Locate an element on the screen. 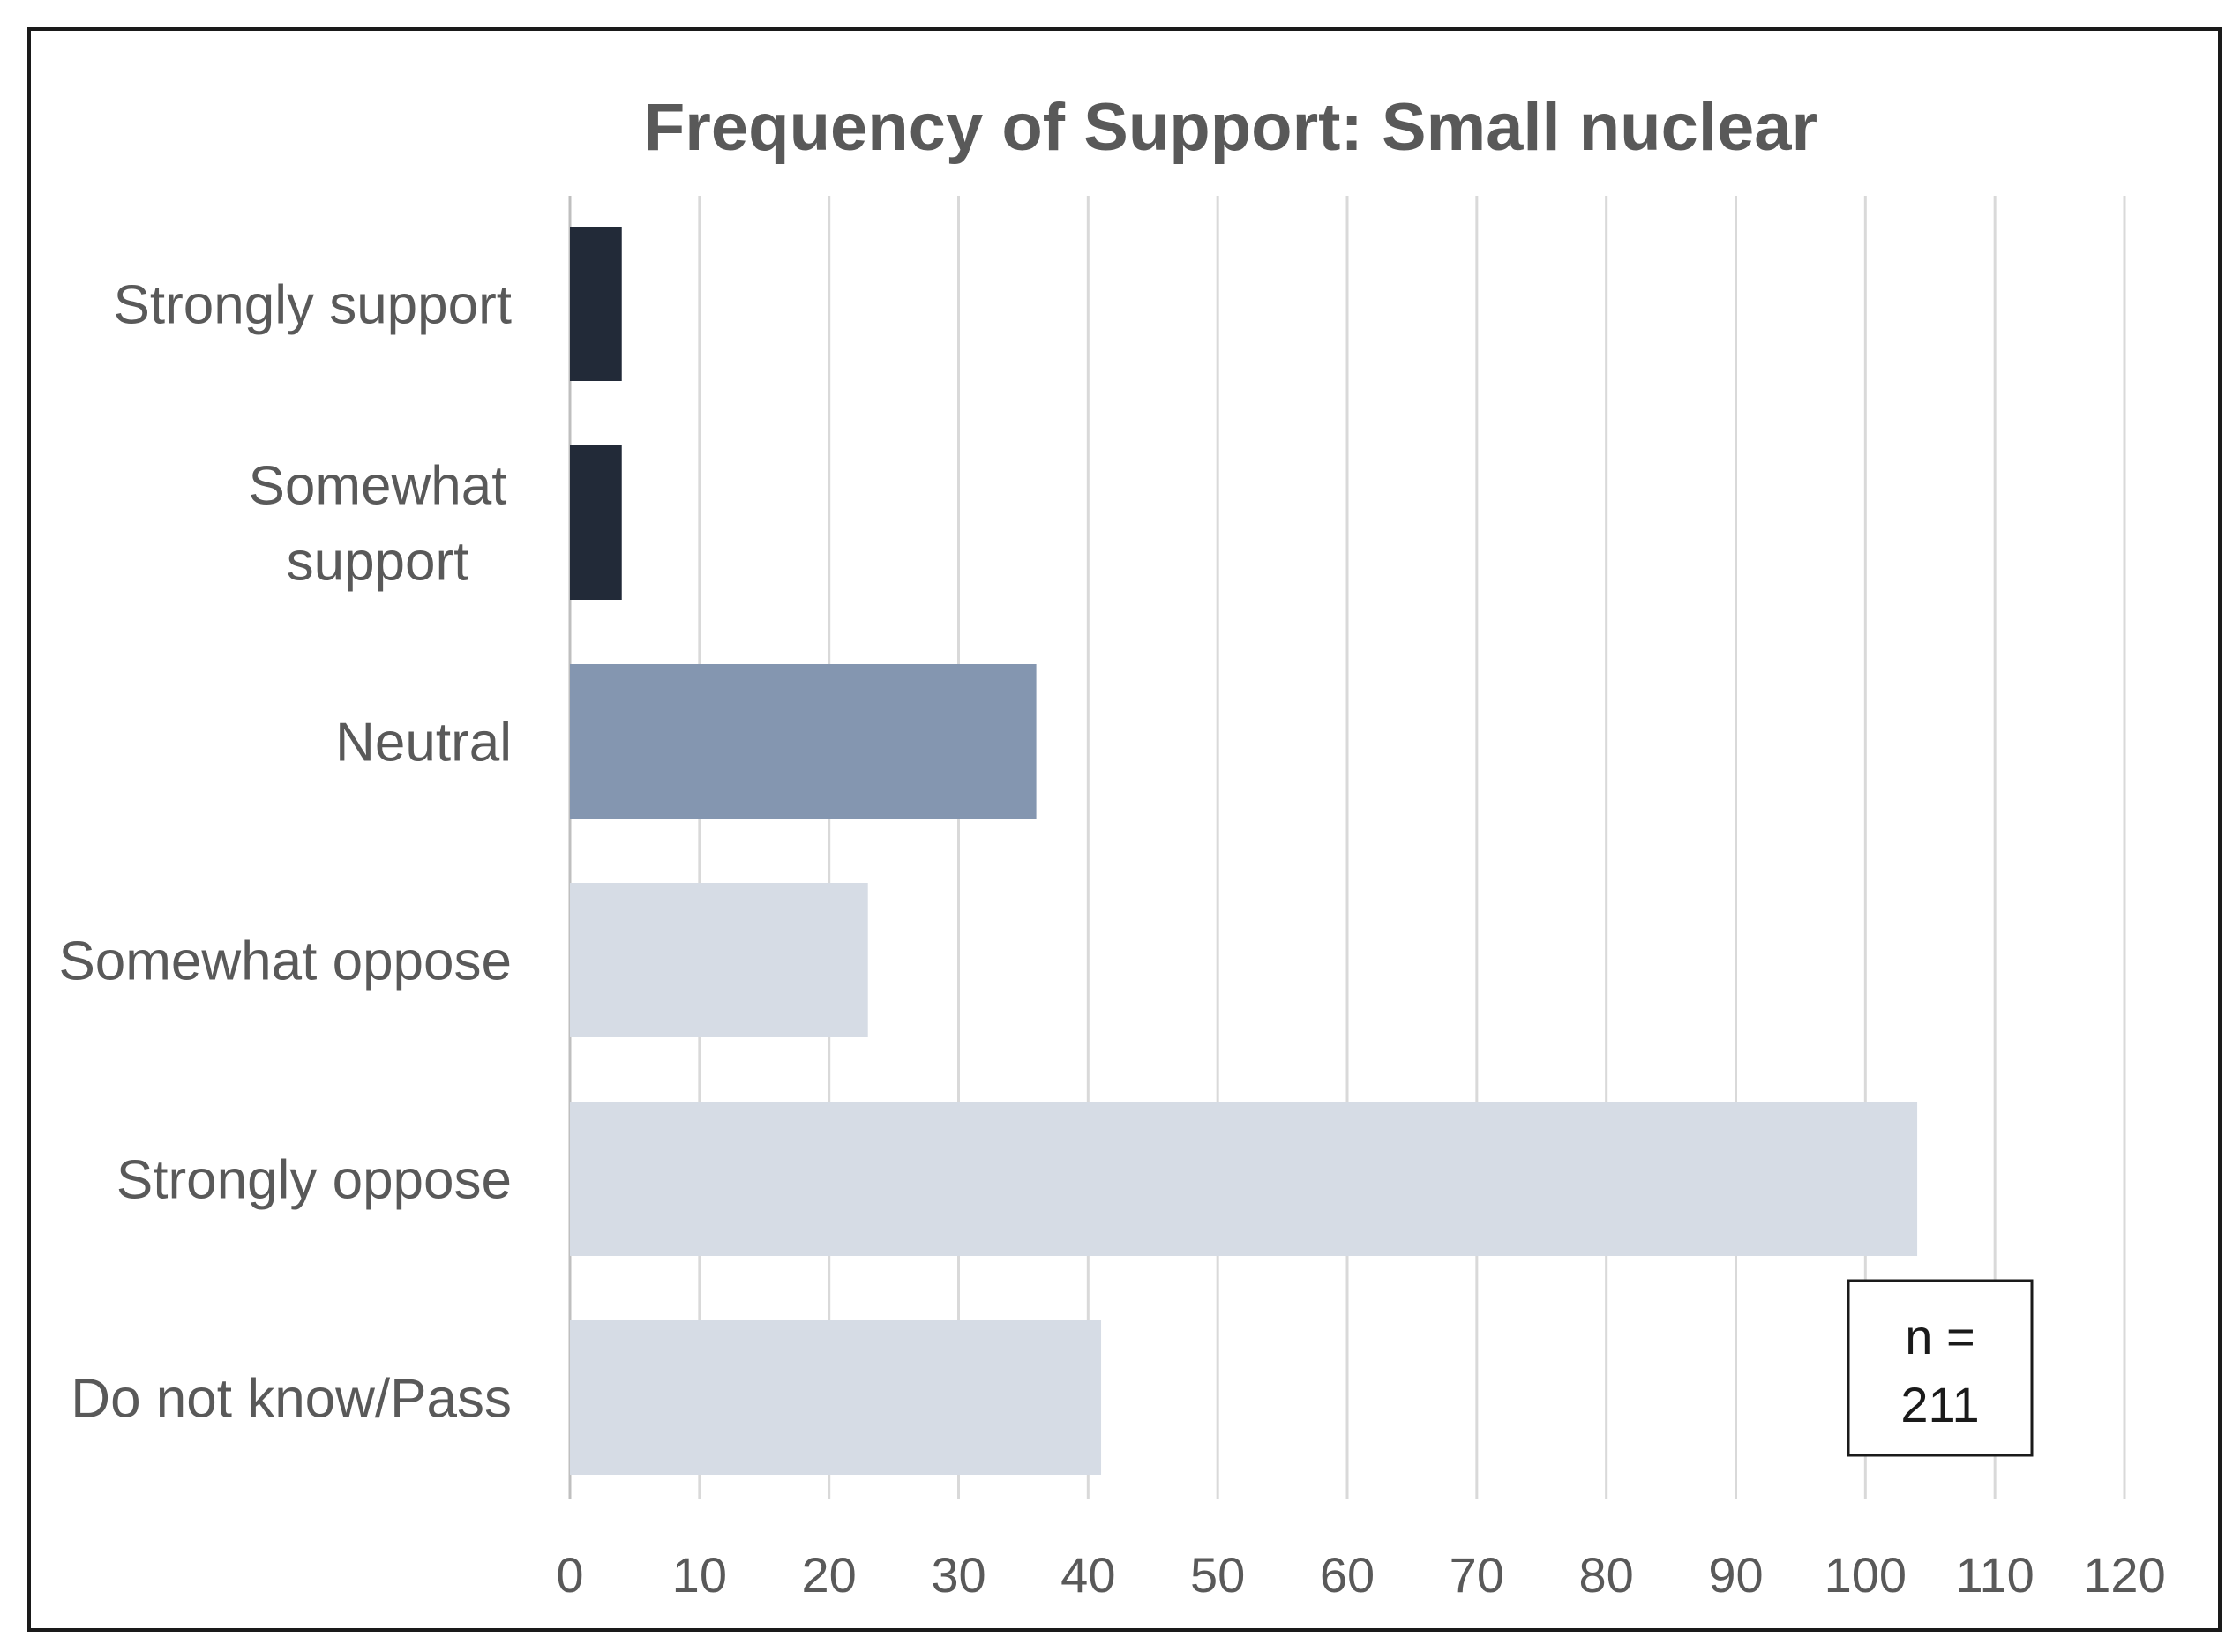  sample-size-annotation: n = 211 is located at coordinates (1940, 1368).